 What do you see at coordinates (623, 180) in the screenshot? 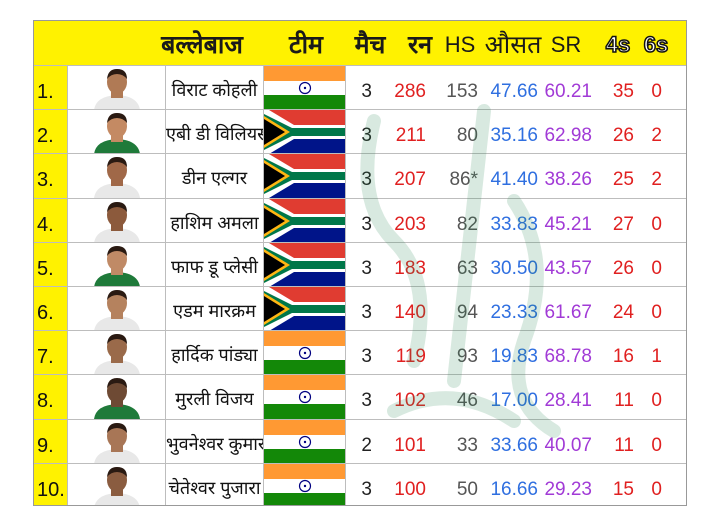
I see `fours-cell: 25` at bounding box center [623, 180].